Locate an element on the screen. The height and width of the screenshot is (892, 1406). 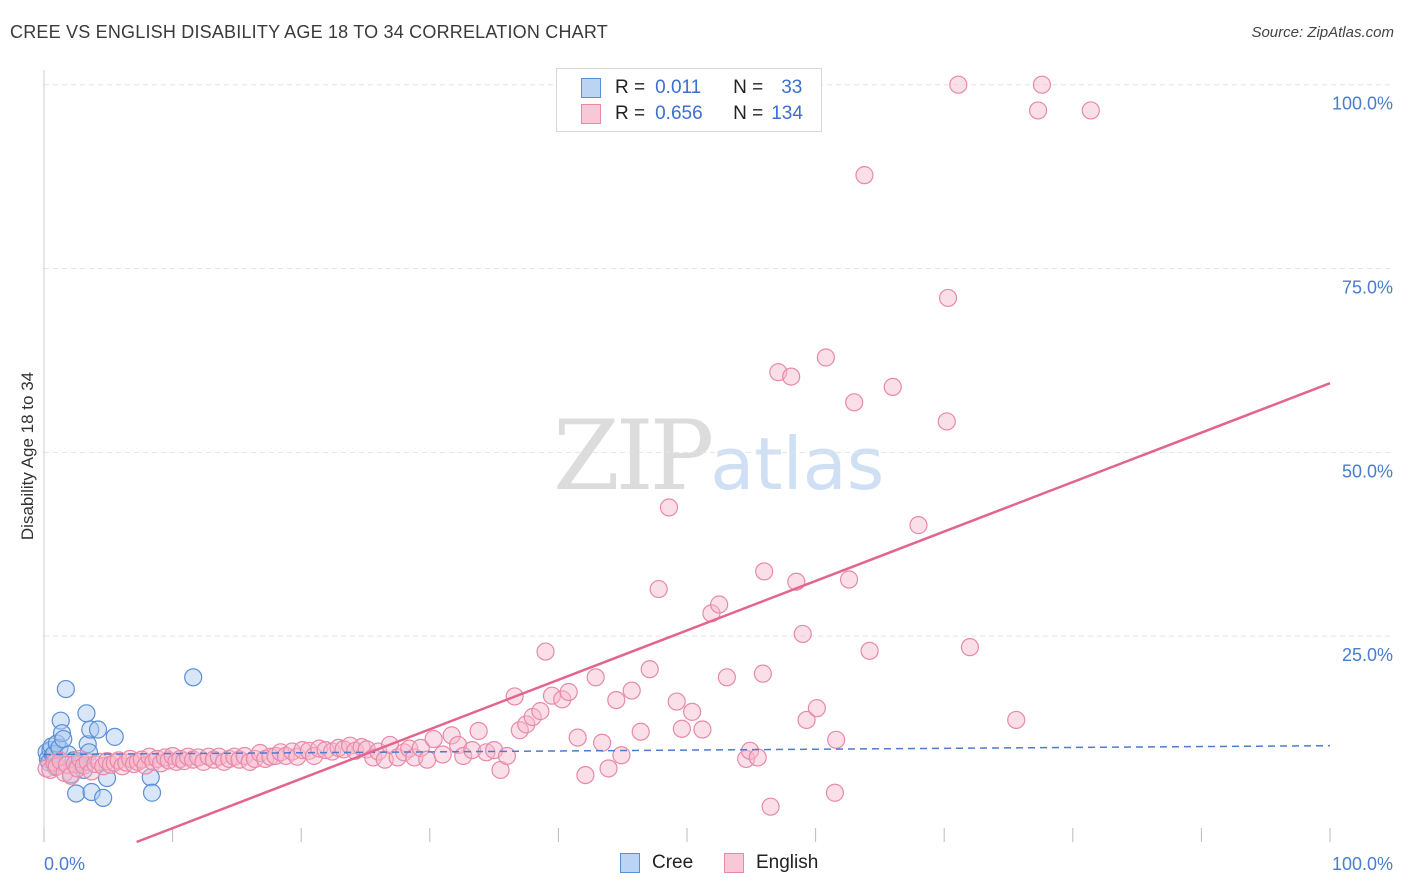
legend-row-cree: R = 0.011 N = 33 is located at coordinates (691, 88).